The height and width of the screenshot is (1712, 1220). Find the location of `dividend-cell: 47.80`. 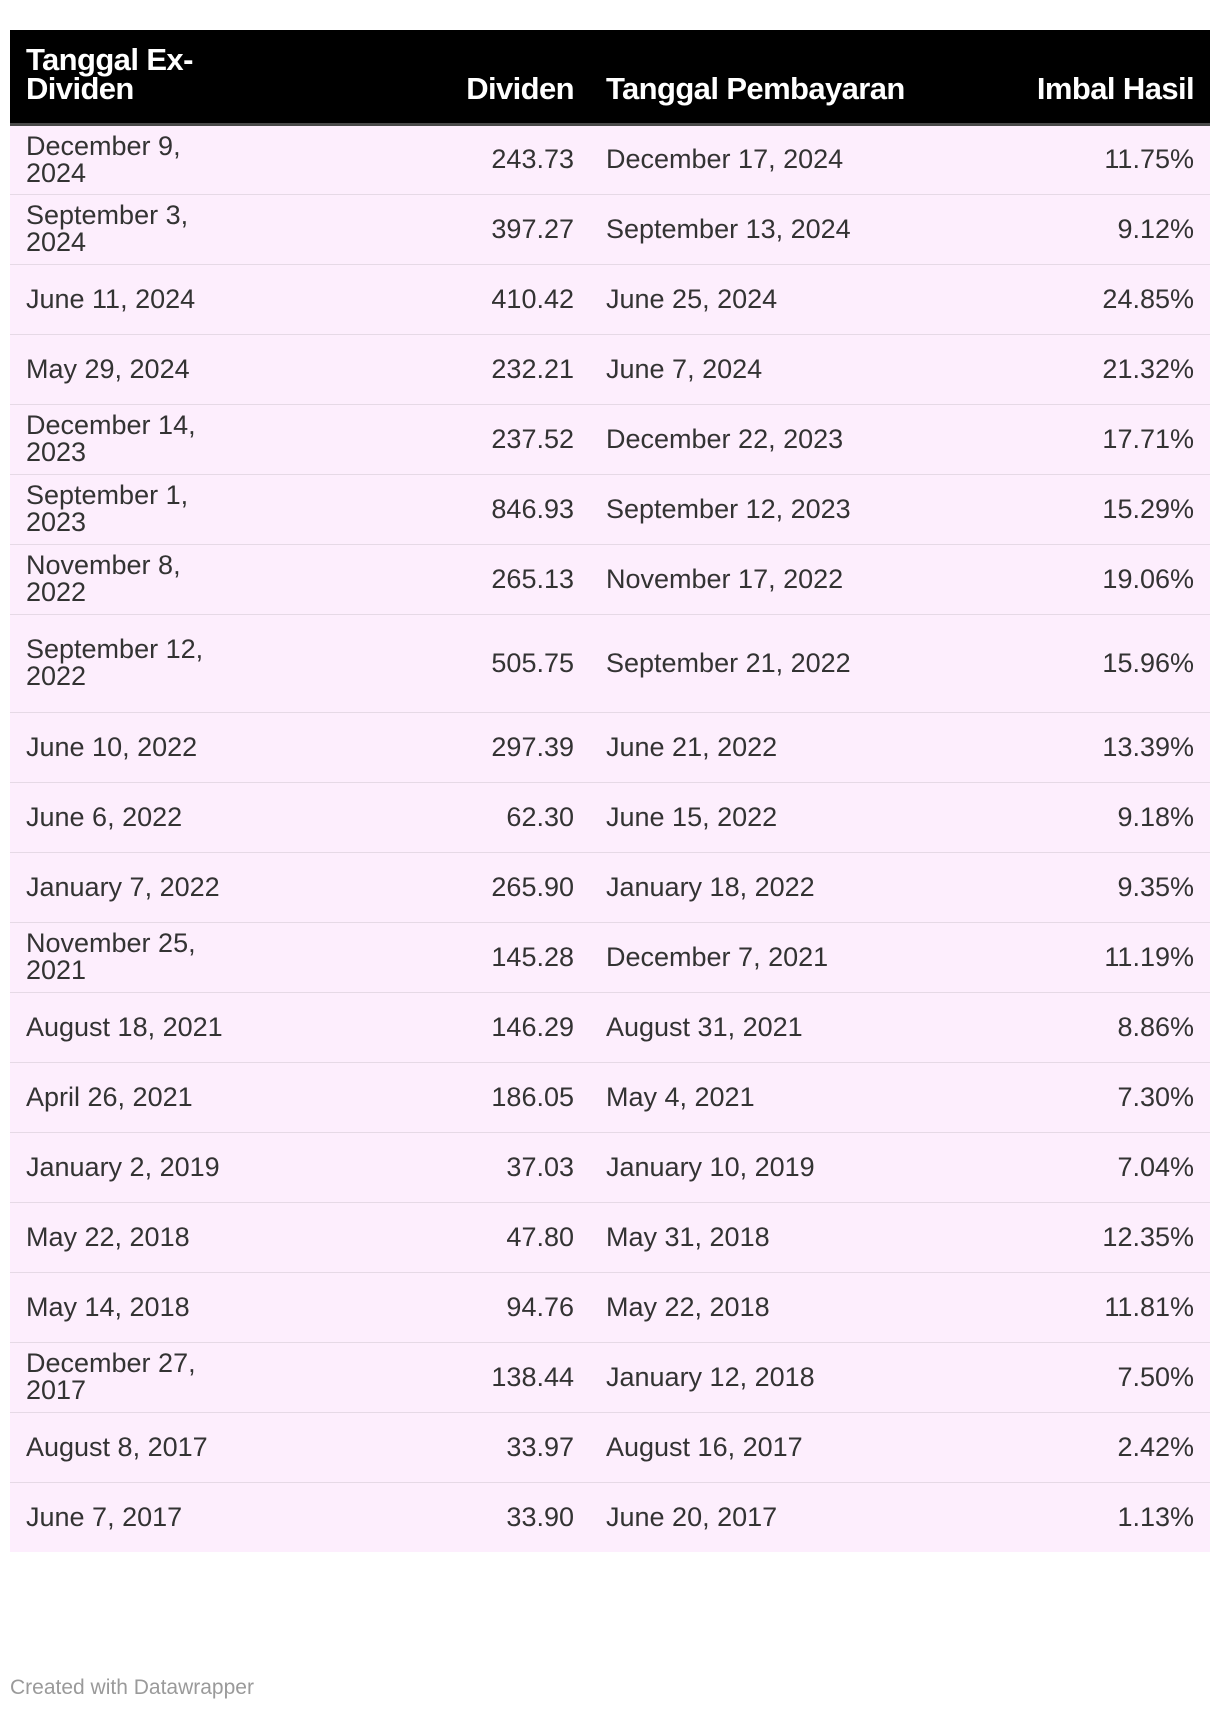

dividend-cell: 47.80 is located at coordinates (510, 1237).